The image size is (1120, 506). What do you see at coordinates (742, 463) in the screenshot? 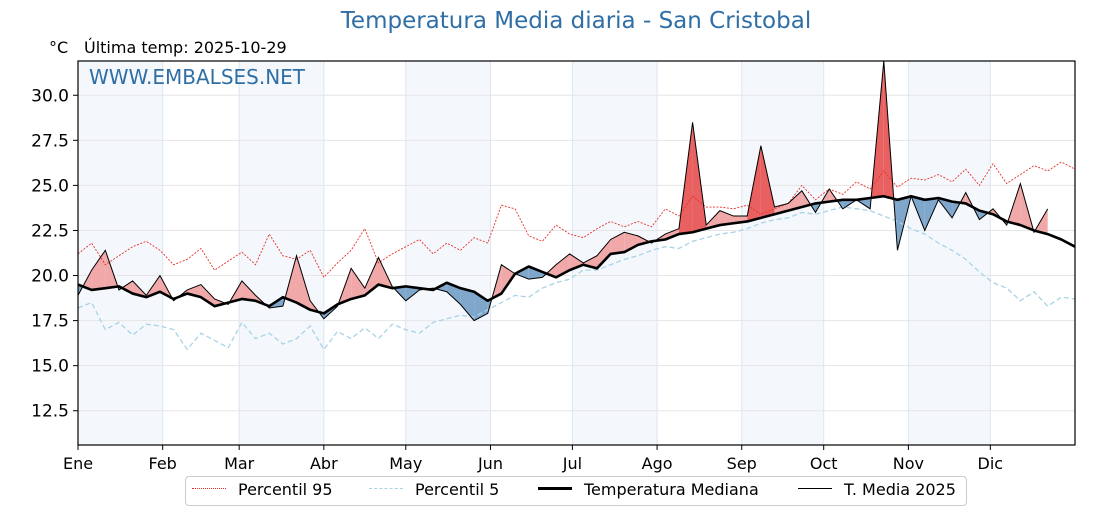
I see `x-tick-label: Sep` at bounding box center [742, 463].